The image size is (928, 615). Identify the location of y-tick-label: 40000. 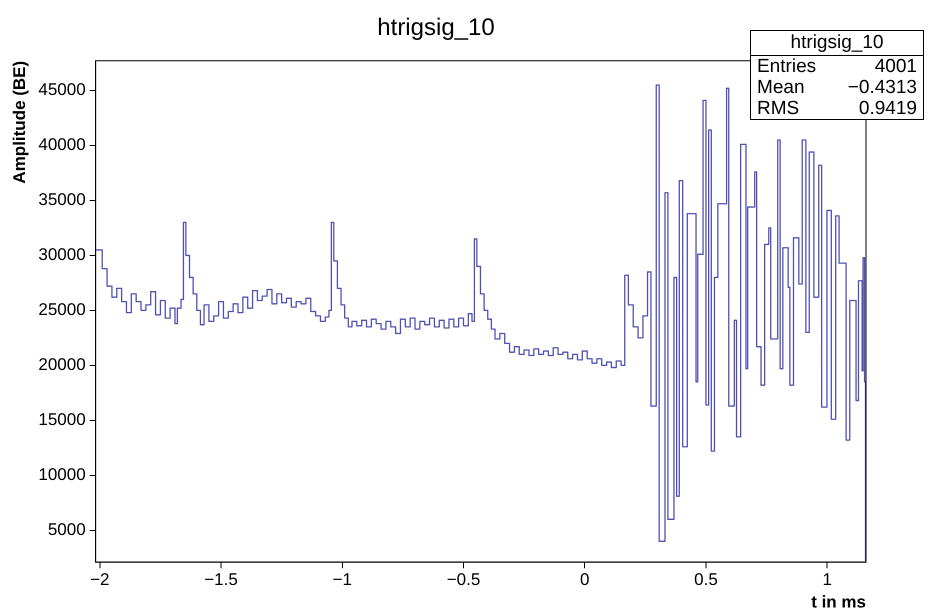
(62, 144).